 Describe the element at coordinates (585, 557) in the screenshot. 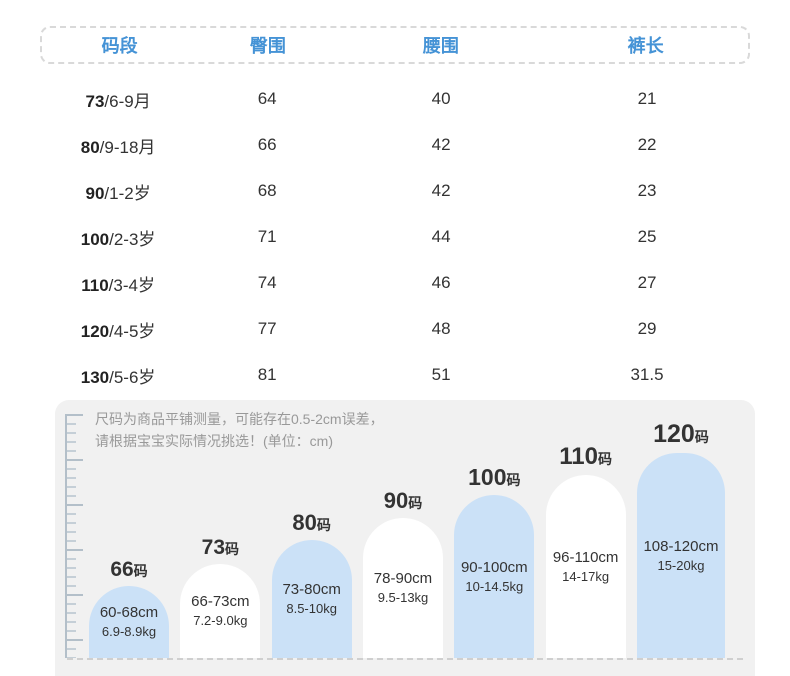

I see `bar-height-range: 96-110cm` at that location.